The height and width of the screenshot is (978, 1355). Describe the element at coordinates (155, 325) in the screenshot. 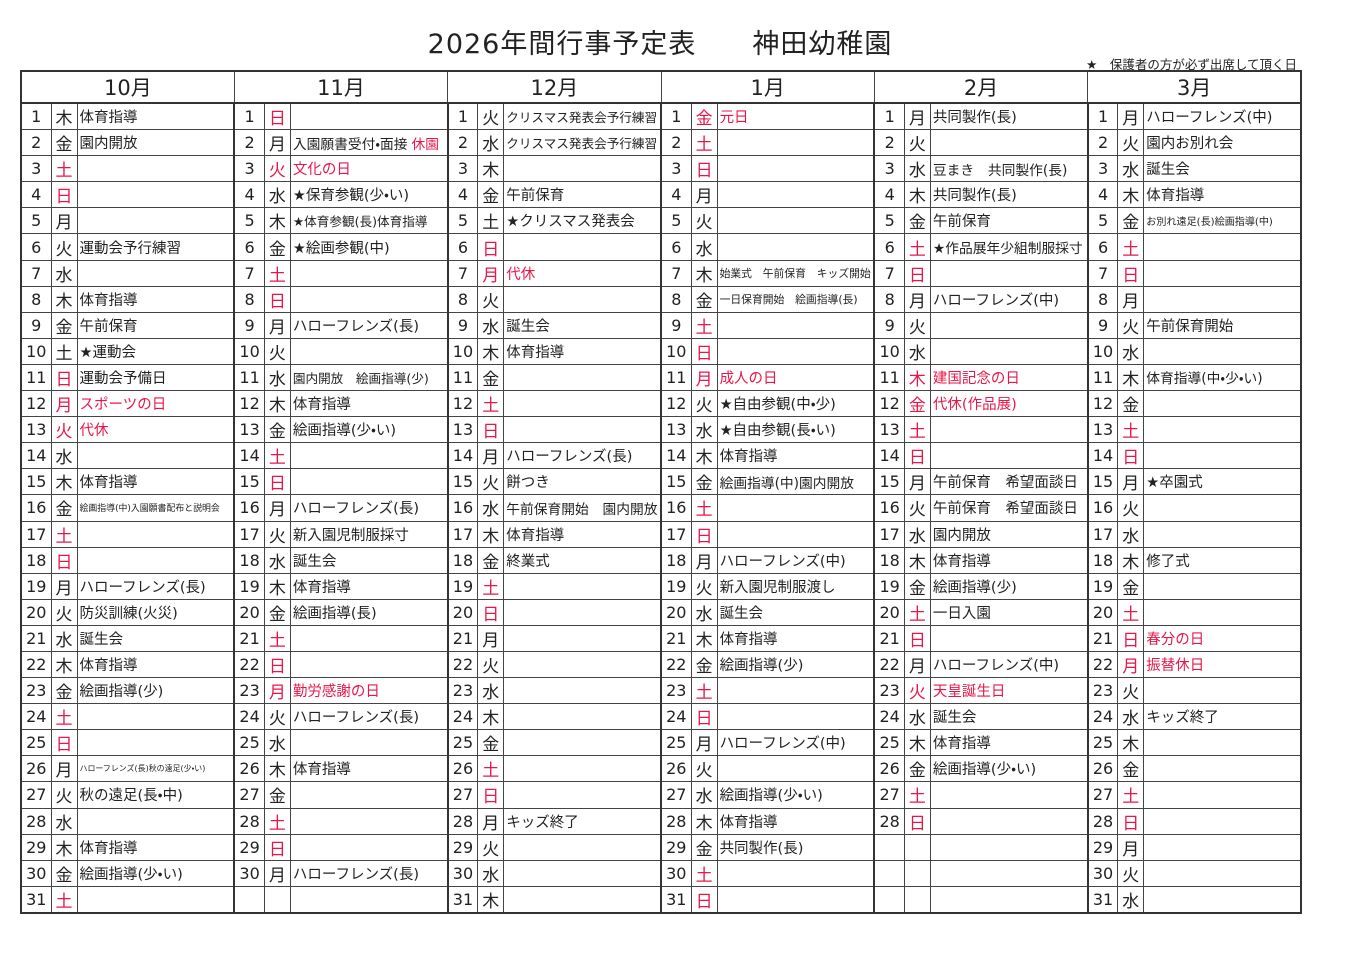

I see `event: 午前保育` at that location.